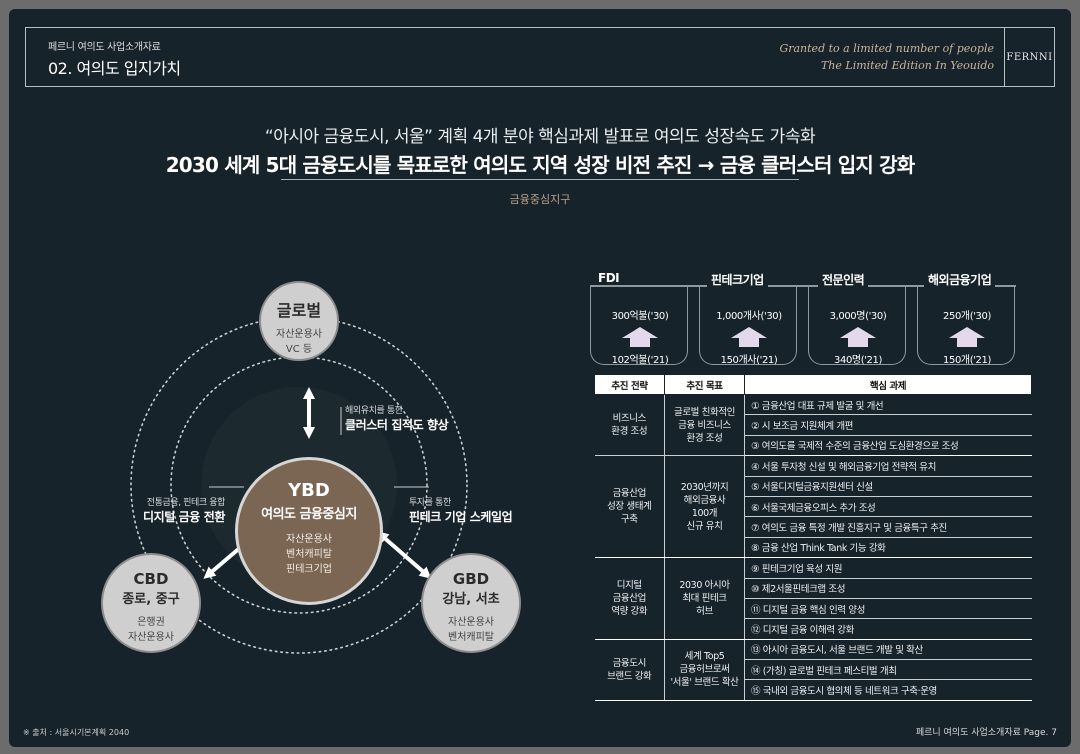  I want to click on goal-line: 허브, so click(704, 611).